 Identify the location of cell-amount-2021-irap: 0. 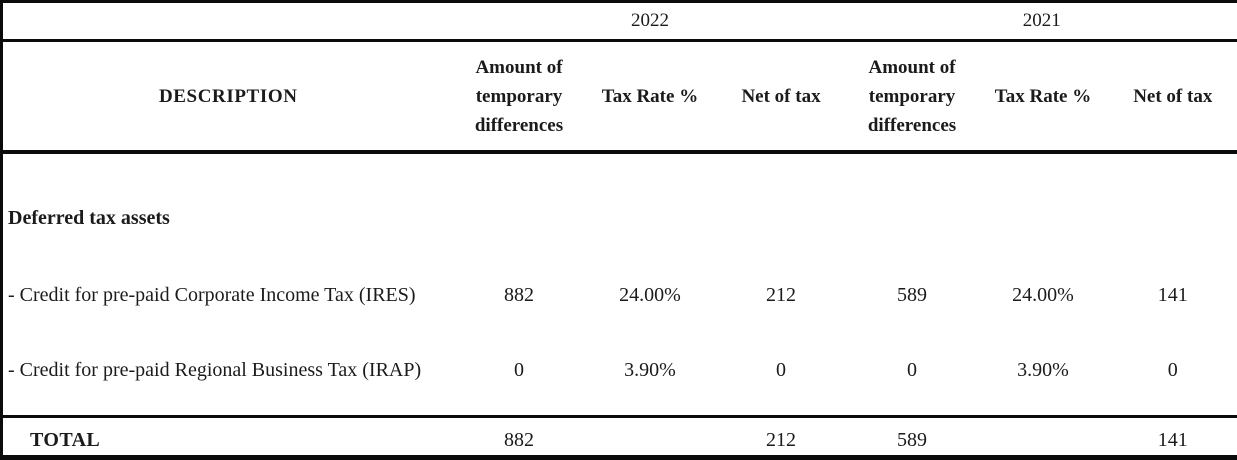
(912, 370).